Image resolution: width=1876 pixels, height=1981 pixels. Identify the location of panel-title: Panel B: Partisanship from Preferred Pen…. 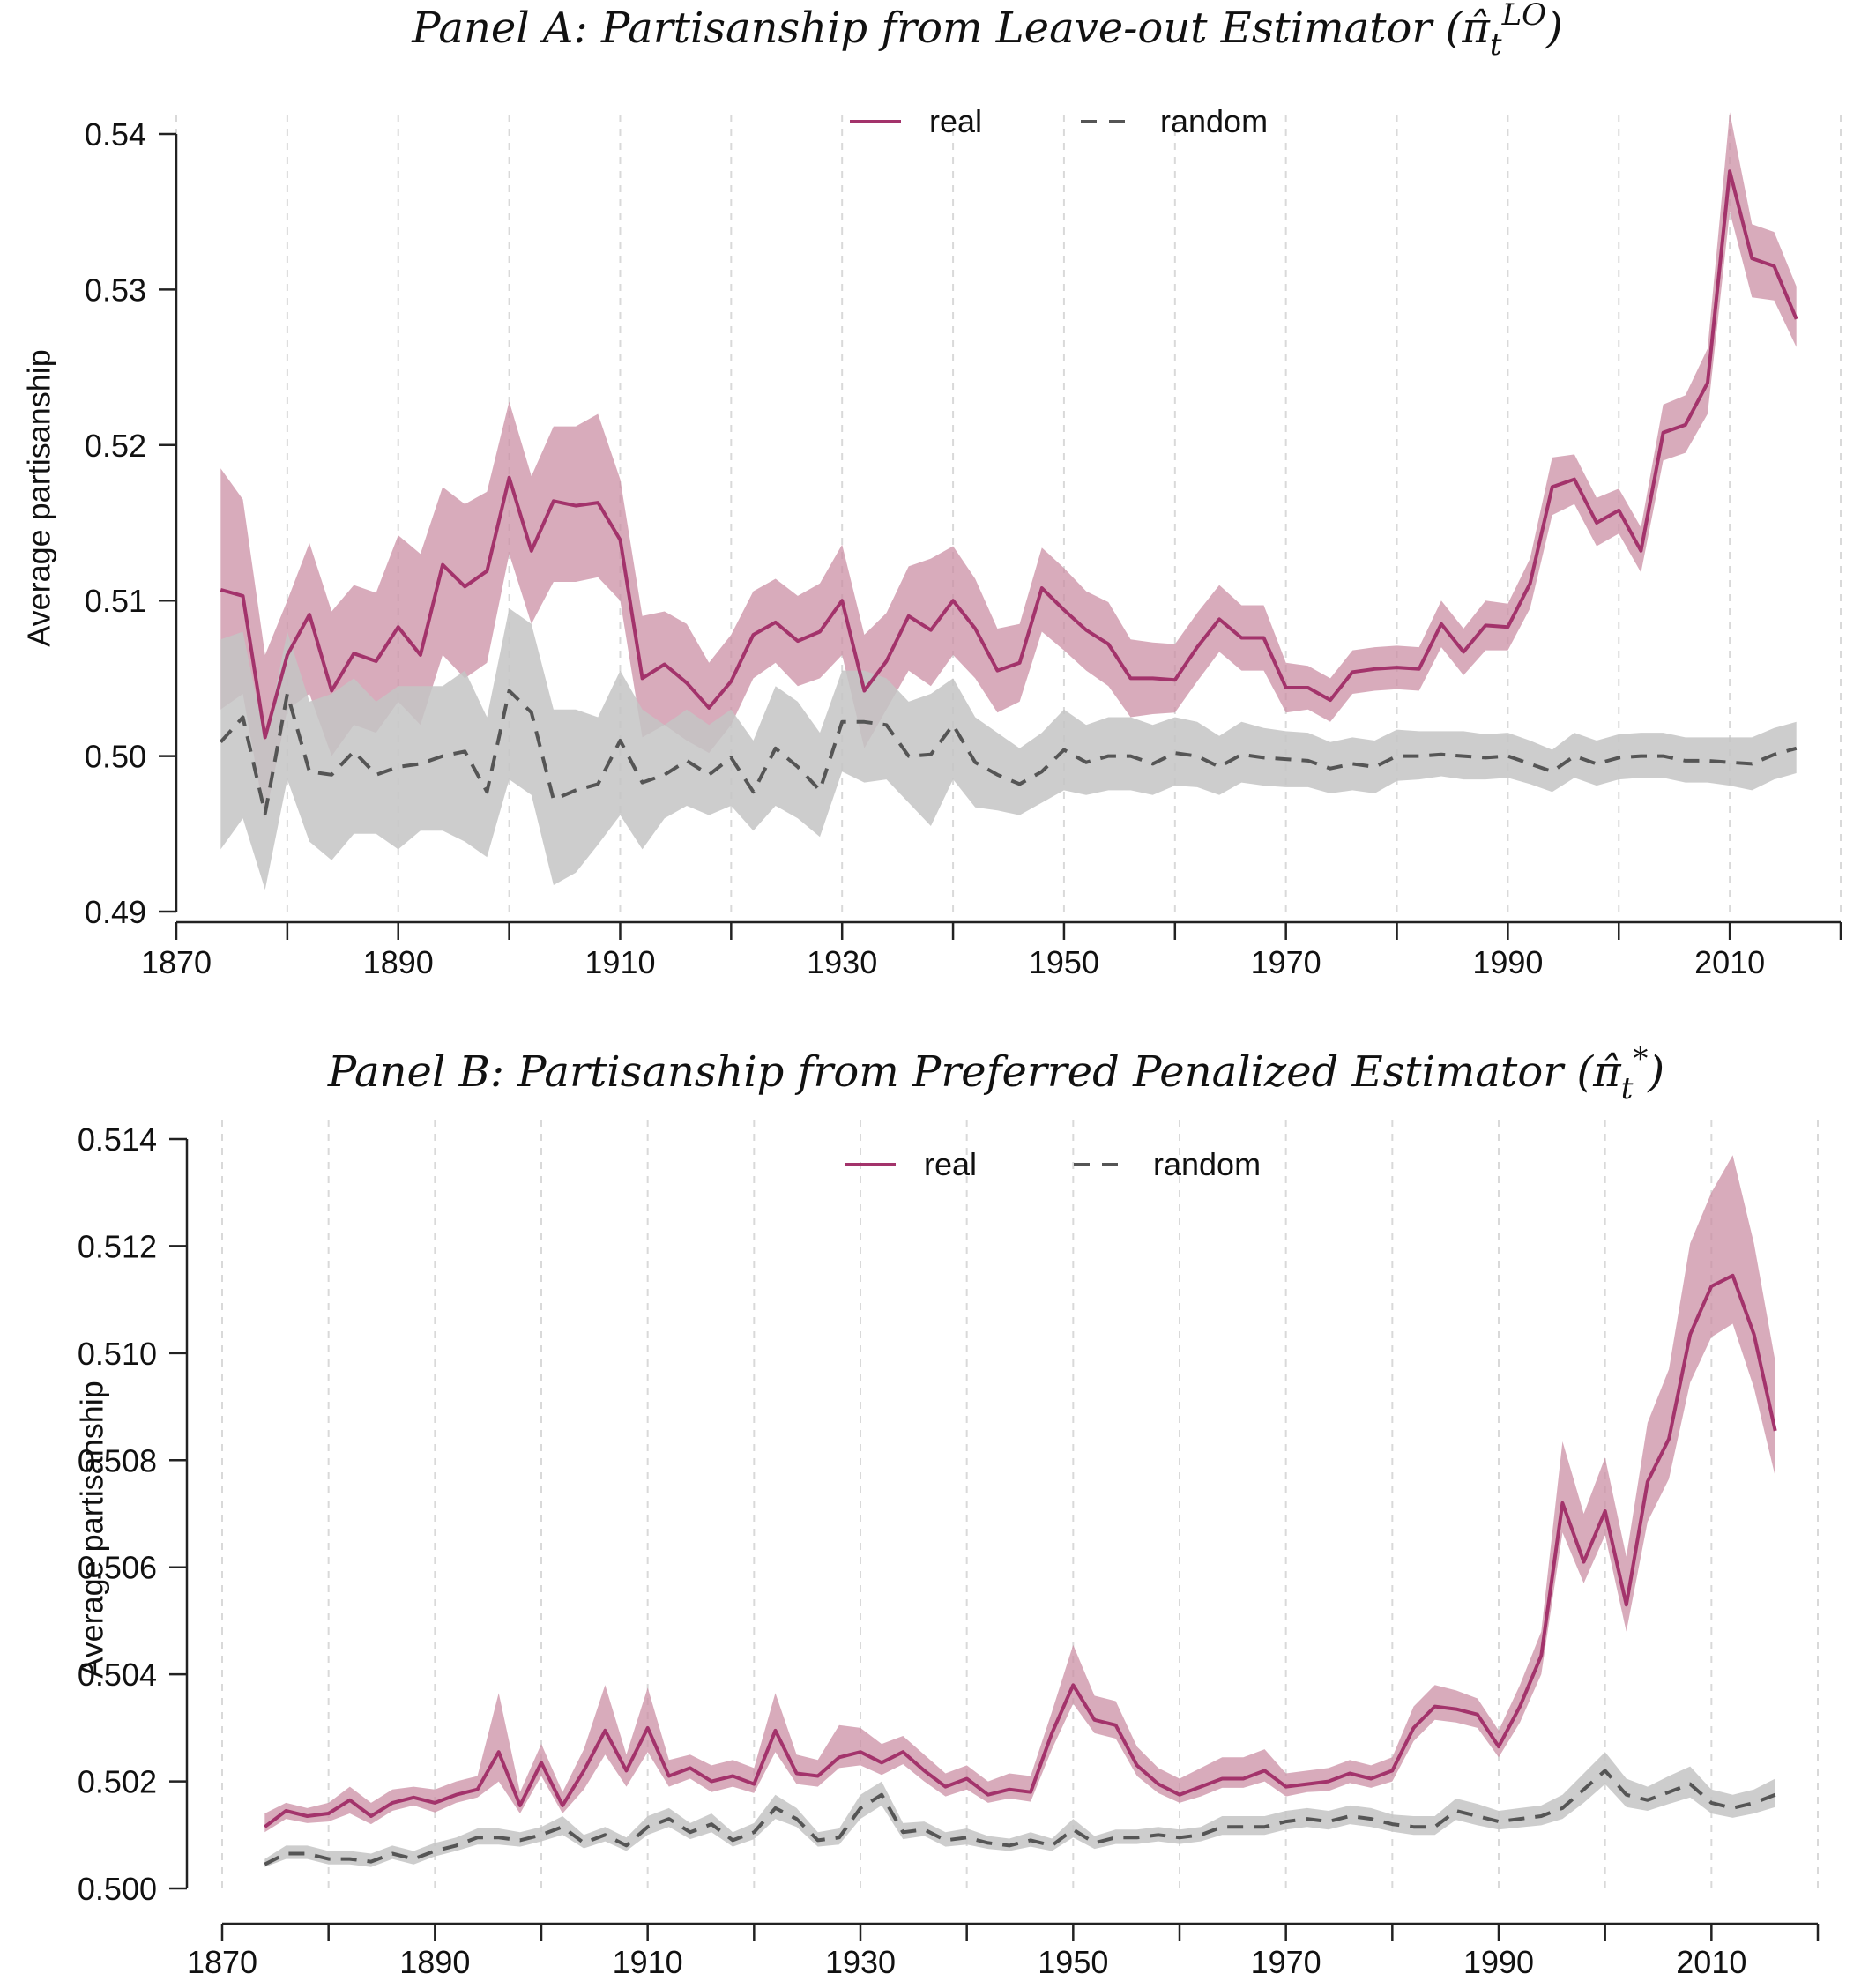
(995, 1074).